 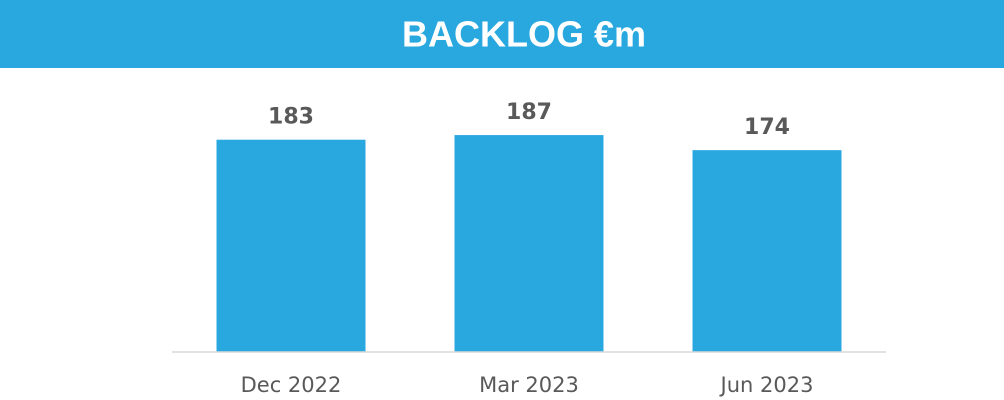 What do you see at coordinates (291, 117) in the screenshot?
I see `data-label: 183` at bounding box center [291, 117].